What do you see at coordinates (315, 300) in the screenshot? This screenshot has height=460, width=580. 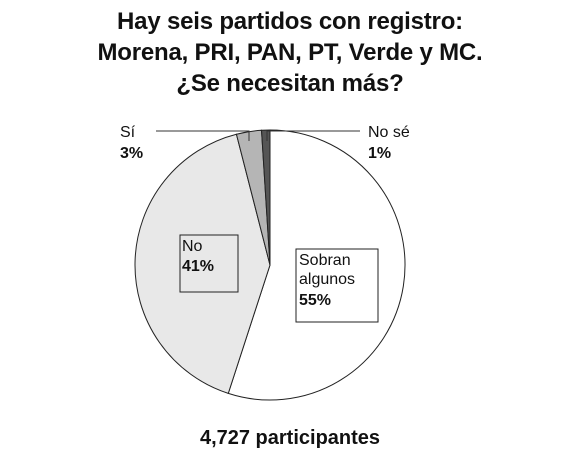 I see `slice-value-sobran: 55%` at bounding box center [315, 300].